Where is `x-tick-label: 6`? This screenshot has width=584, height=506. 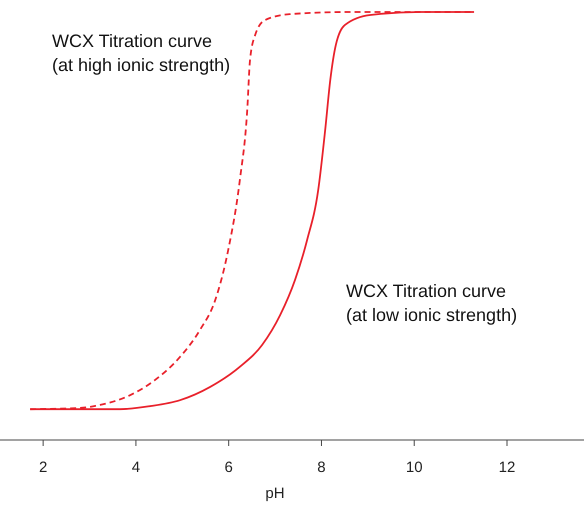
x-tick-label: 6 is located at coordinates (228, 467).